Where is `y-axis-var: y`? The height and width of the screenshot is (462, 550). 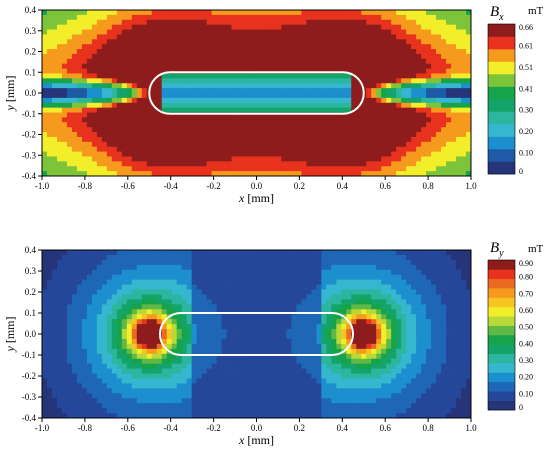 y-axis-var: y is located at coordinates (10, 108).